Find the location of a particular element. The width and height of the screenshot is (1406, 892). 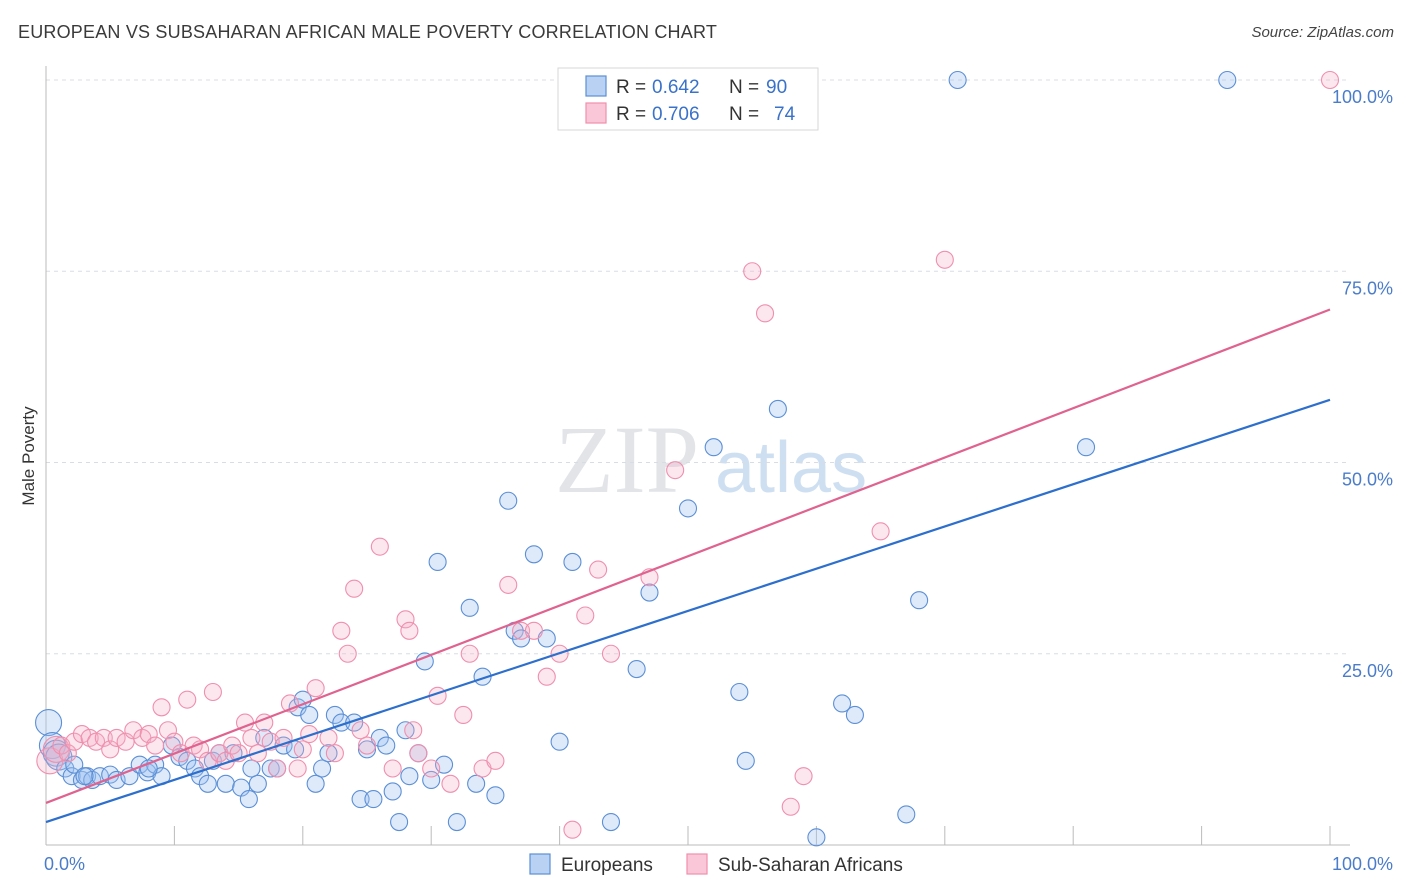

legend-r-label-2: R = is located at coordinates (631, 114).